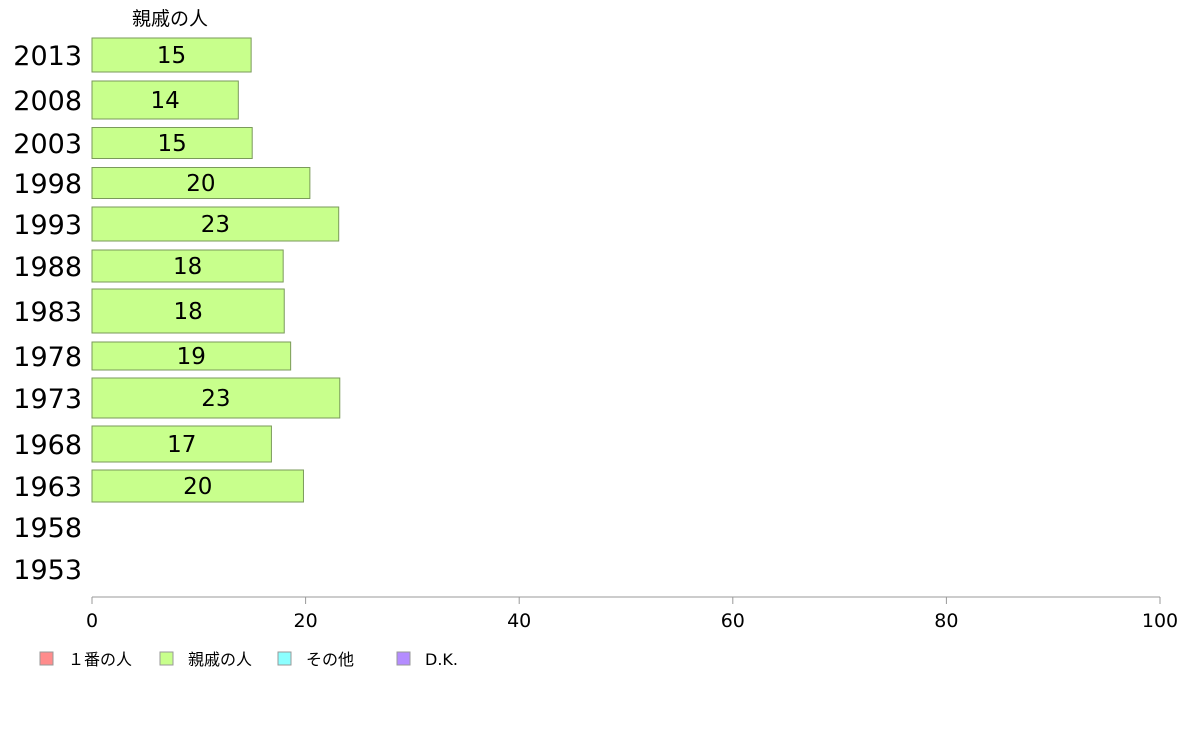 The width and height of the screenshot is (1188, 736). I want to click on x-tick-label: 80, so click(946, 621).